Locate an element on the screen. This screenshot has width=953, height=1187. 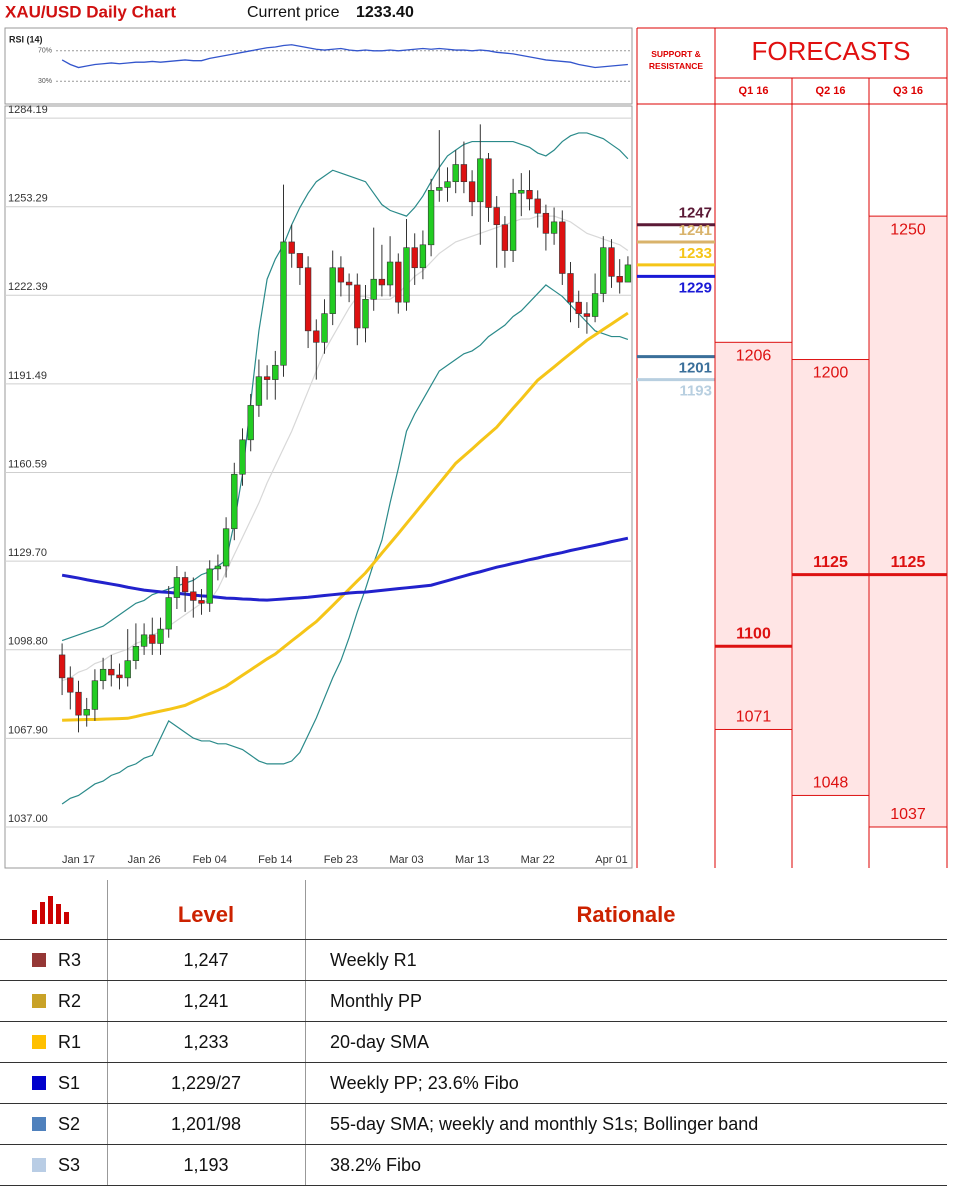
table-row: S3 1,193 38.2% Fibo is located at coordinates (473, 1165).